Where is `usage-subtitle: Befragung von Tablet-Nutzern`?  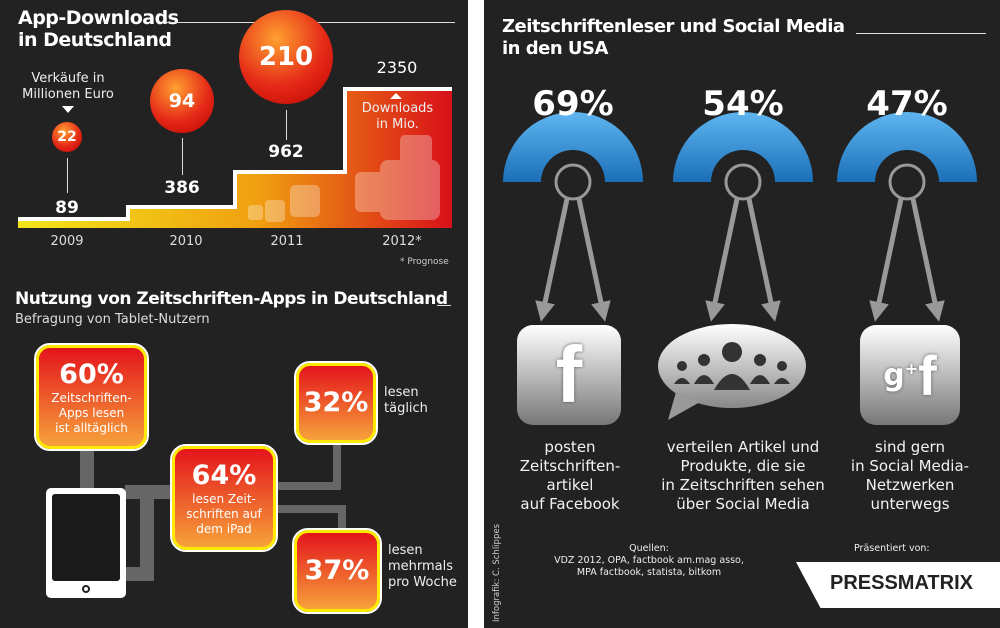
usage-subtitle: Befragung von Tablet-Nutzern is located at coordinates (112, 319).